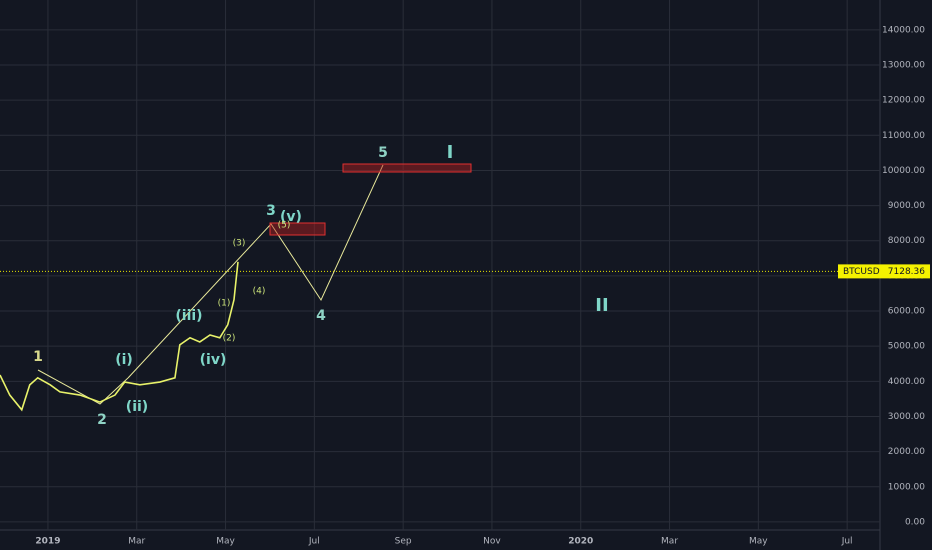 The width and height of the screenshot is (932, 550). Describe the element at coordinates (906, 452) in the screenshot. I see `y-tick-label: 2000.00` at that location.